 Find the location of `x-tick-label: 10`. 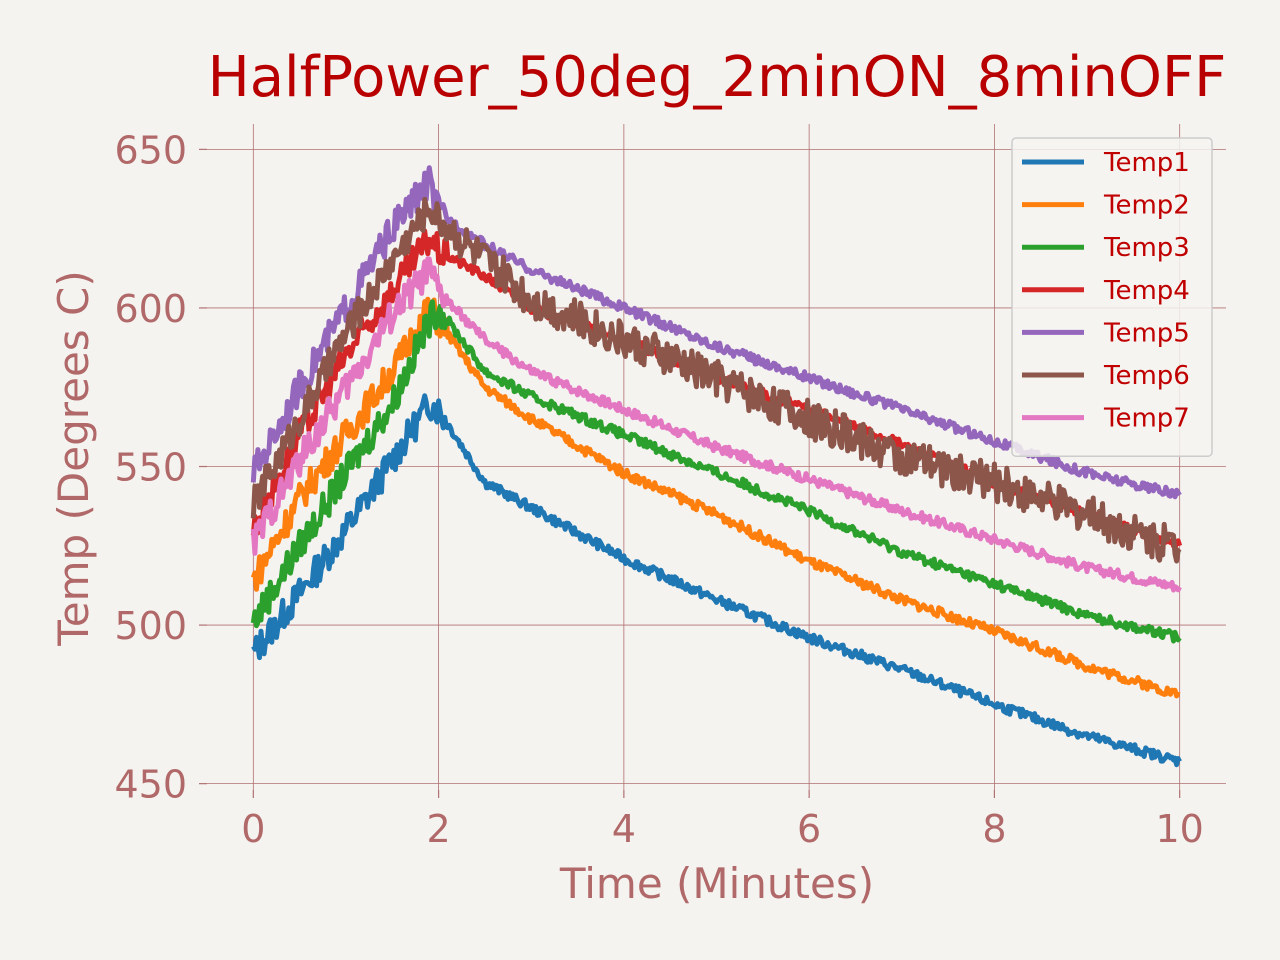

x-tick-label: 10 is located at coordinates (1180, 829).